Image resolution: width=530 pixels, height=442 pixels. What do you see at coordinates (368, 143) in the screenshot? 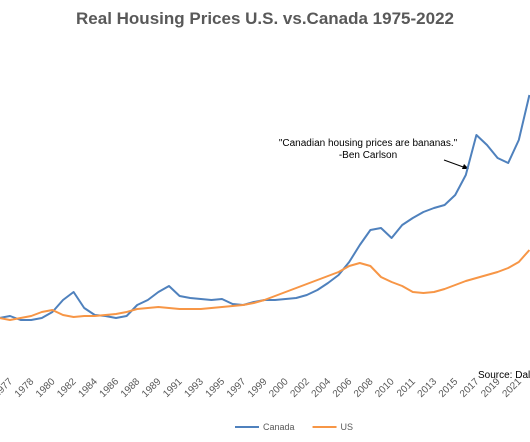
I see `annotation: "Canadian housing prices are bananas."` at bounding box center [368, 143].